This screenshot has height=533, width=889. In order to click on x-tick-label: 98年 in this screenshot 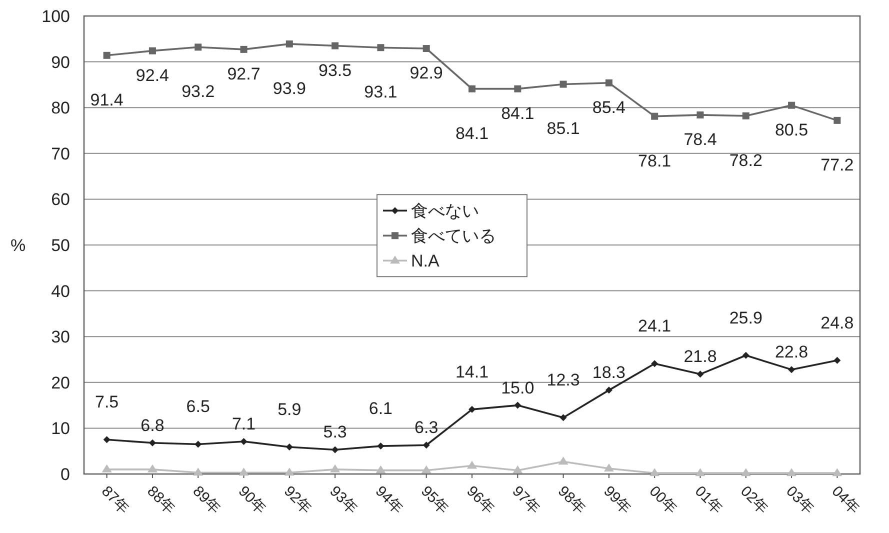, I will do `click(571, 500)`.